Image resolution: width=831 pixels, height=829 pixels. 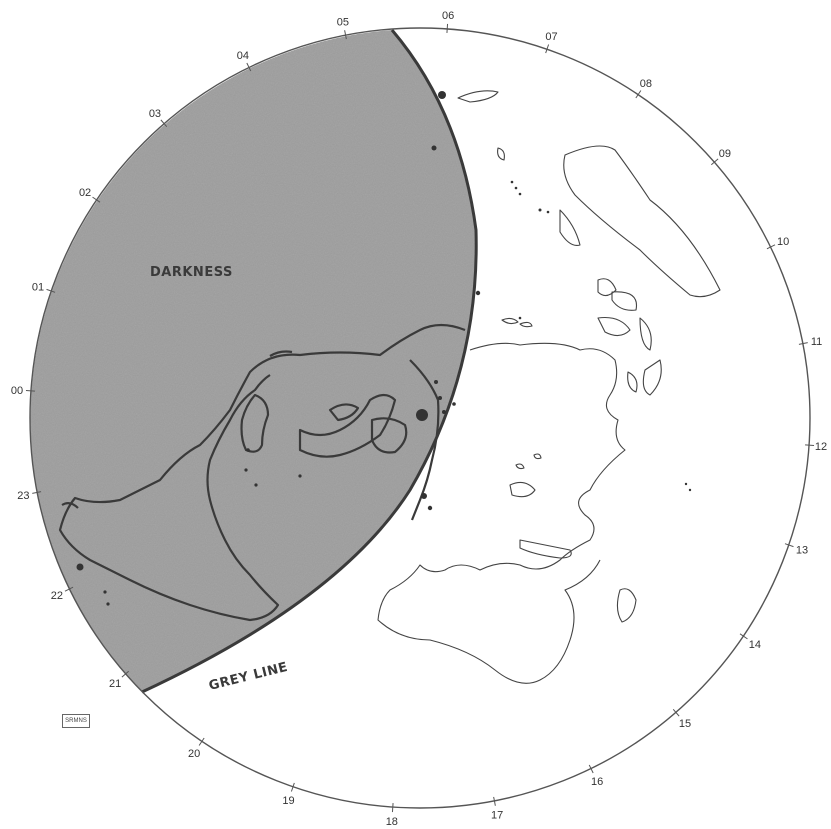 I want to click on coast-dark-east, so click(x=424, y=440).